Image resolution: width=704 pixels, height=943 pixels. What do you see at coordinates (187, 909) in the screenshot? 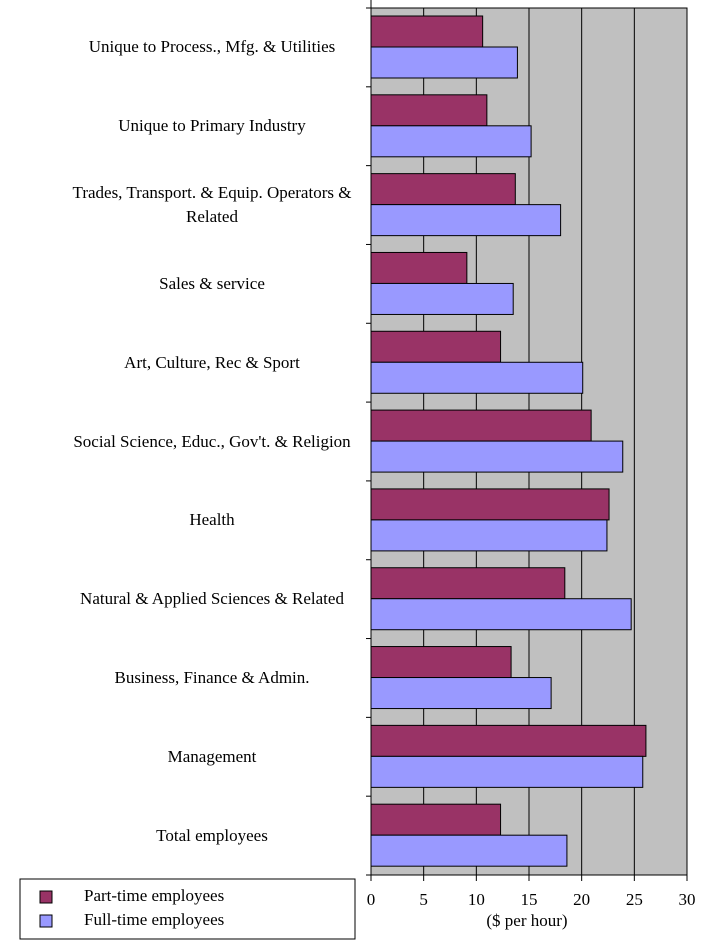
I see `legend-box` at bounding box center [187, 909].